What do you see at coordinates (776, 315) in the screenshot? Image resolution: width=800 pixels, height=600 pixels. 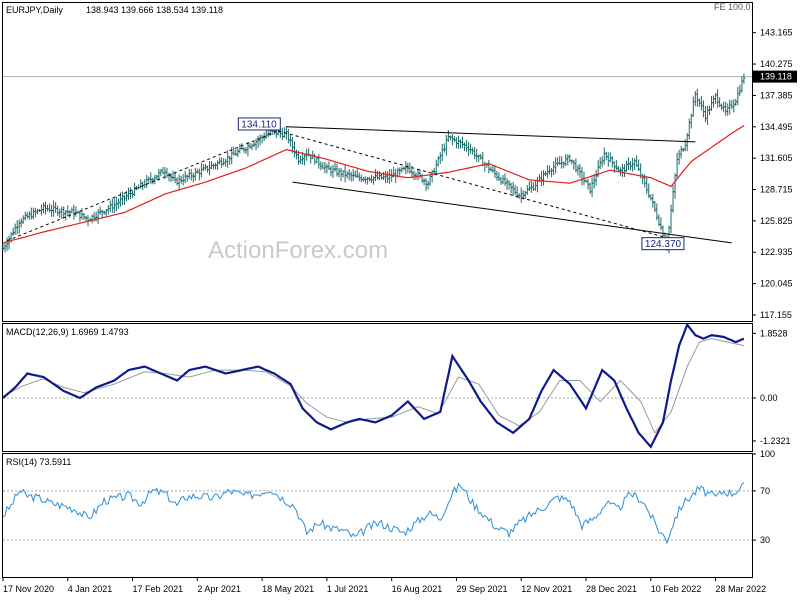 I see `price-ytick-label: 117.155` at bounding box center [776, 315].